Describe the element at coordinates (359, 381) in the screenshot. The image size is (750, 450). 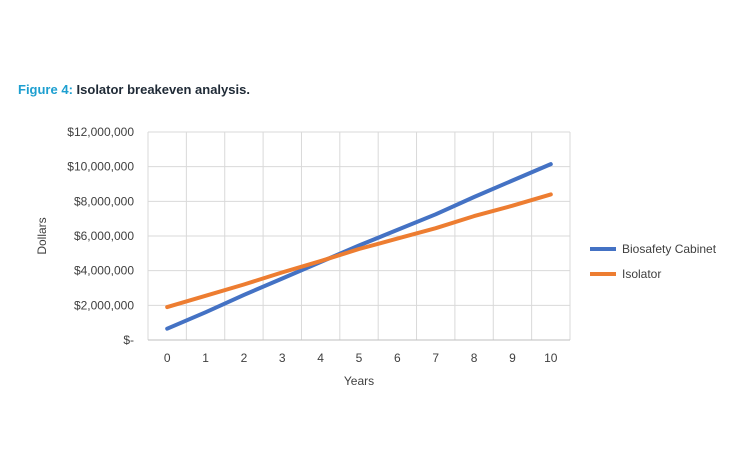
I see `x-axis-title: Years` at that location.